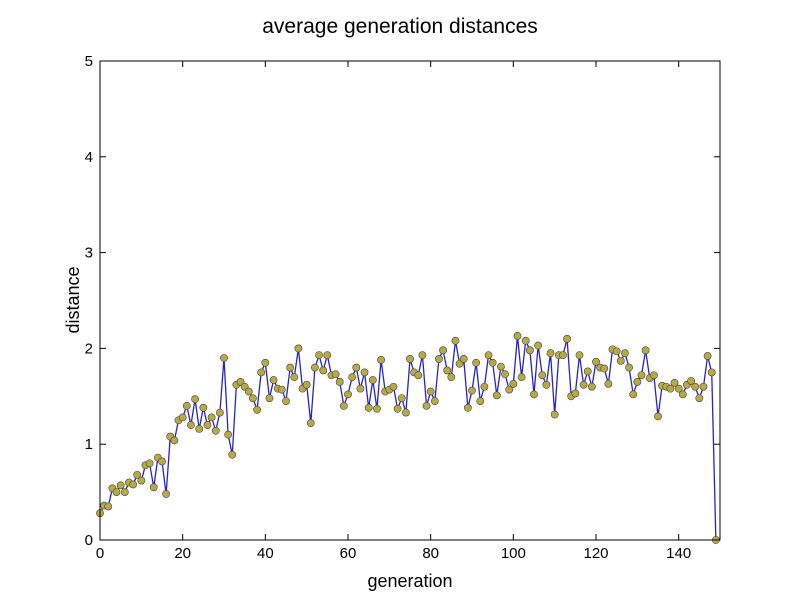 The width and height of the screenshot is (800, 600). Describe the element at coordinates (409, 581) in the screenshot. I see `x-axis-label: generation` at that location.